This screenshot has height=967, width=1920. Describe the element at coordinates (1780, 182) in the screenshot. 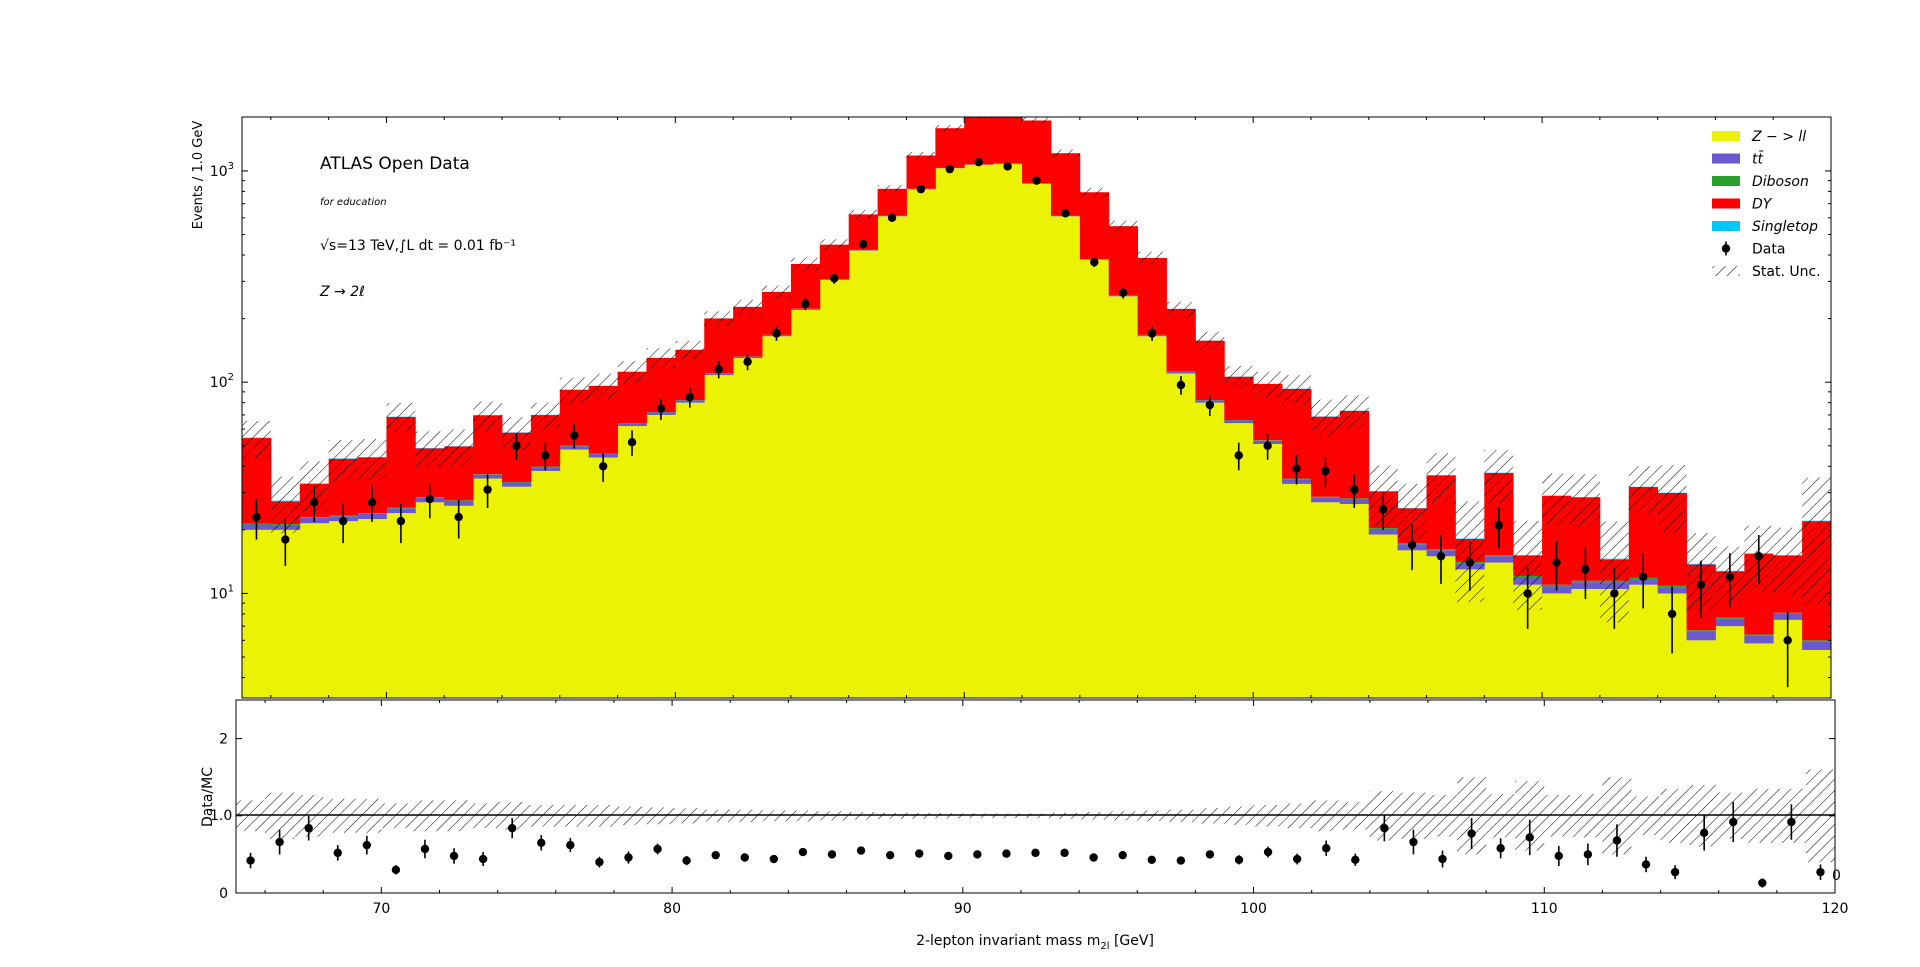

I see `legend-label-2: Diboson` at that location.